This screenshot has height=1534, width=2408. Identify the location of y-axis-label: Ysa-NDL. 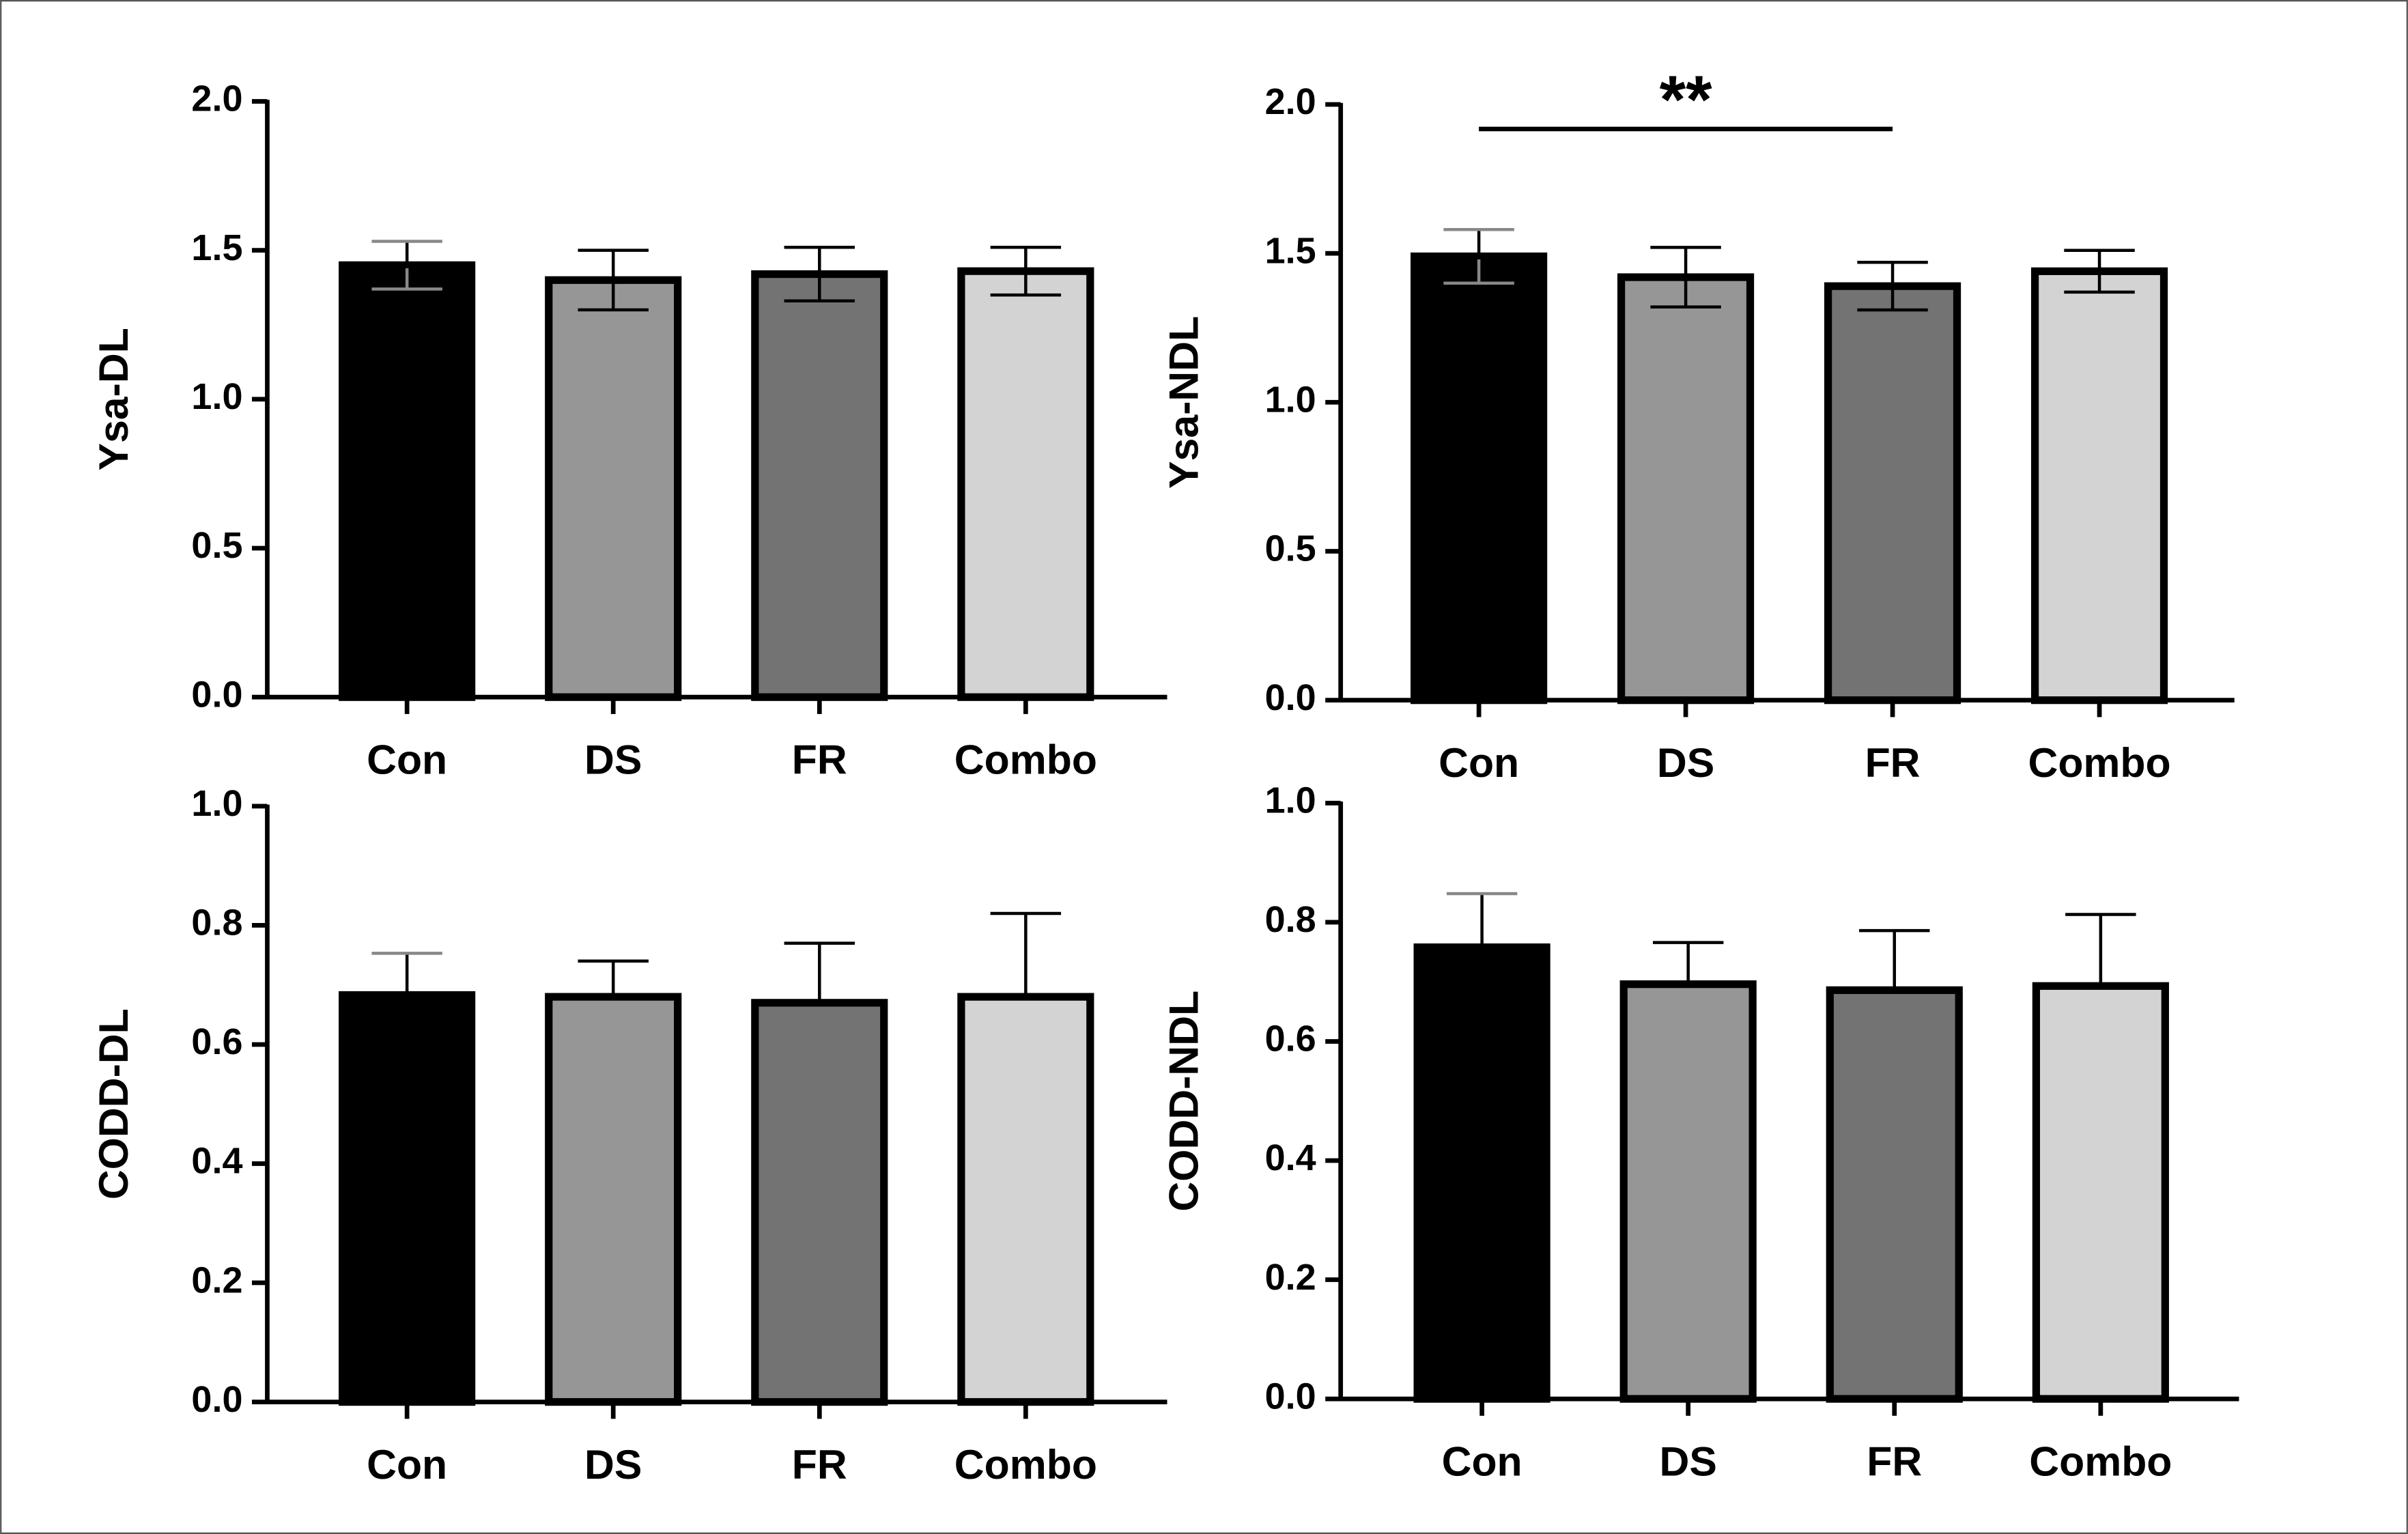
(1184, 402).